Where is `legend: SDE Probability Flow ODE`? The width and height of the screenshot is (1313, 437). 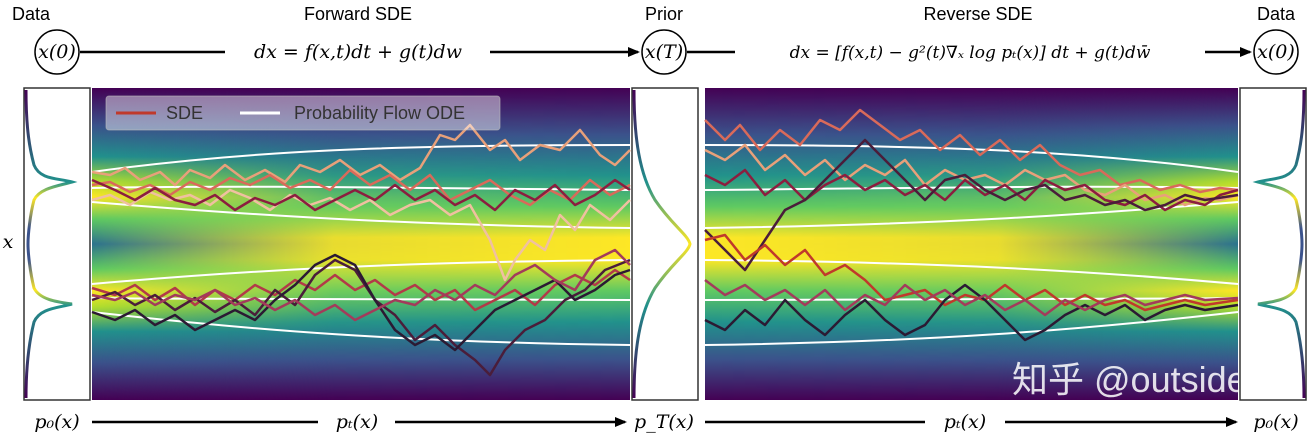 legend: SDE Probability Flow ODE is located at coordinates (303, 113).